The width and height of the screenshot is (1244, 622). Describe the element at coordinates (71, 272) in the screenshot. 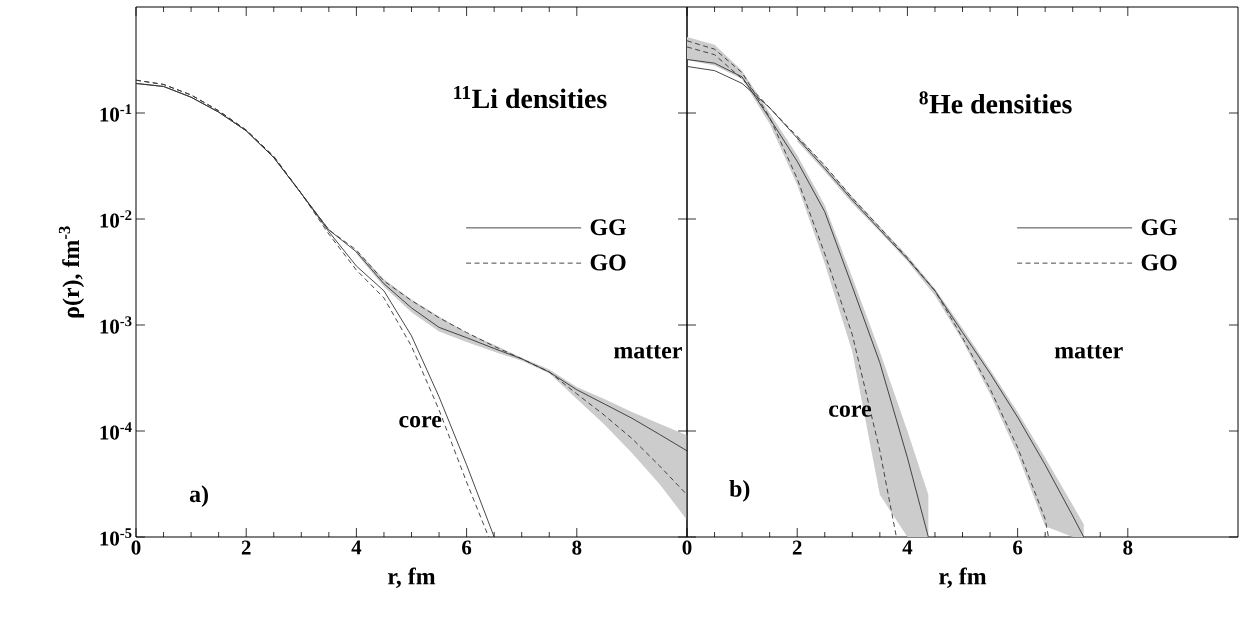

I see `y-axis-title: ρ(r), fm$^{-3}$` at that location.